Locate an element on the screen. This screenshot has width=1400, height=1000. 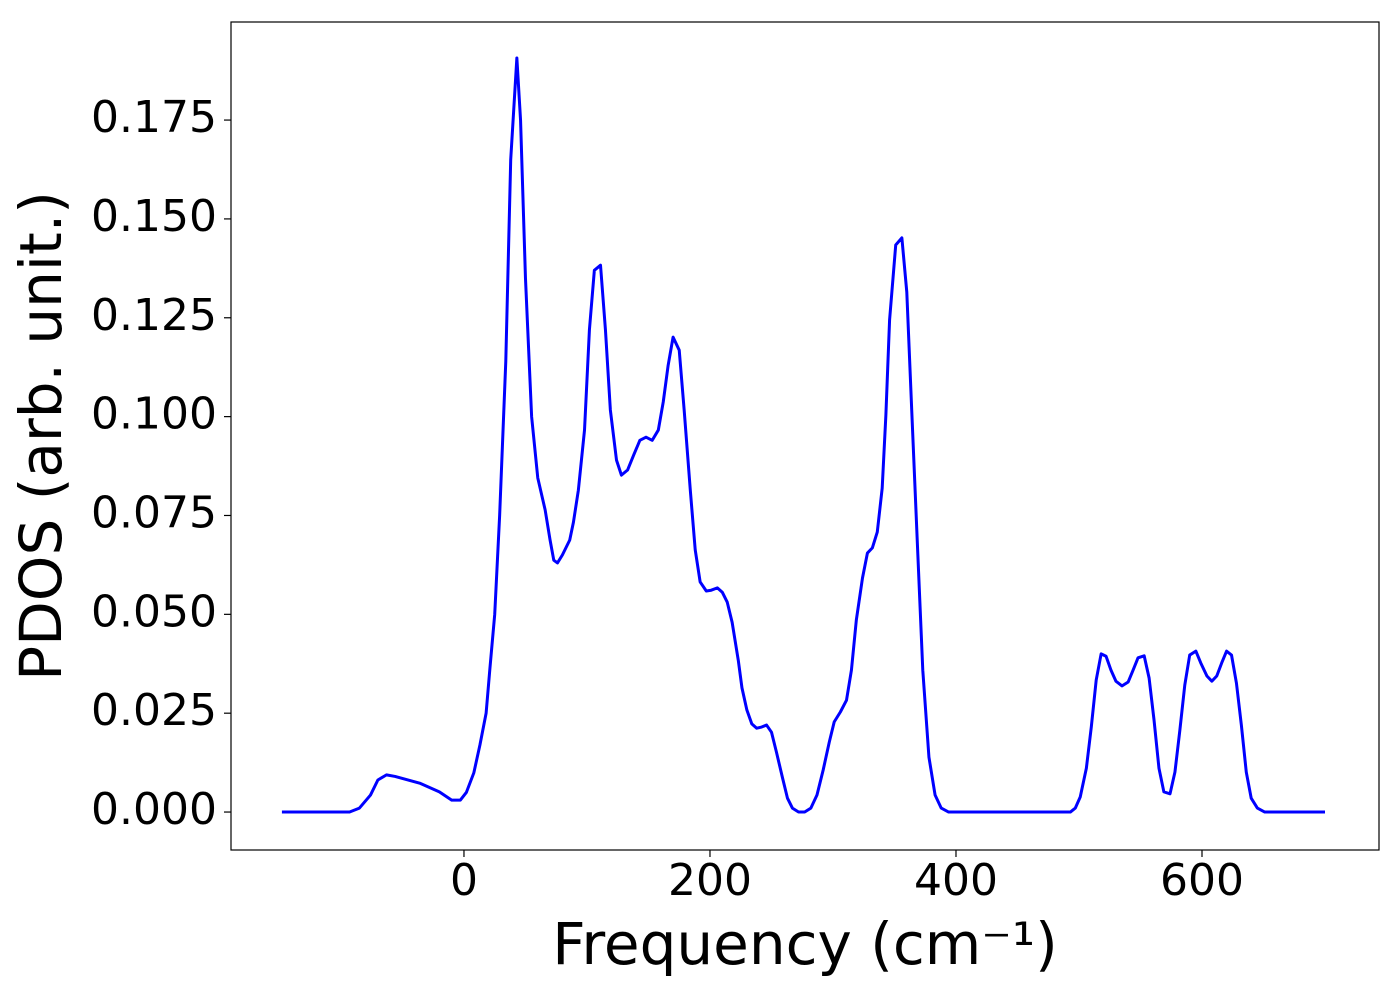
y-axis-label: PDOS (arb. unit.) is located at coordinates (41, 436).